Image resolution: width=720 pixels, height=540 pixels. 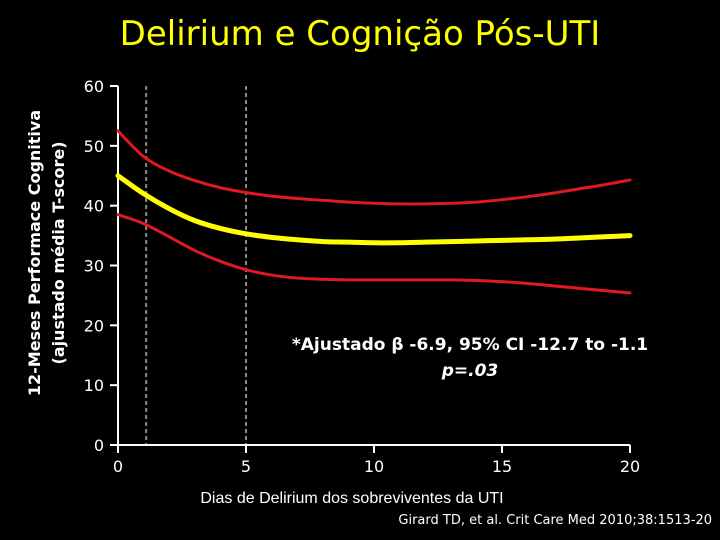 I want to click on x-tick-label: 5, so click(x=246, y=466).